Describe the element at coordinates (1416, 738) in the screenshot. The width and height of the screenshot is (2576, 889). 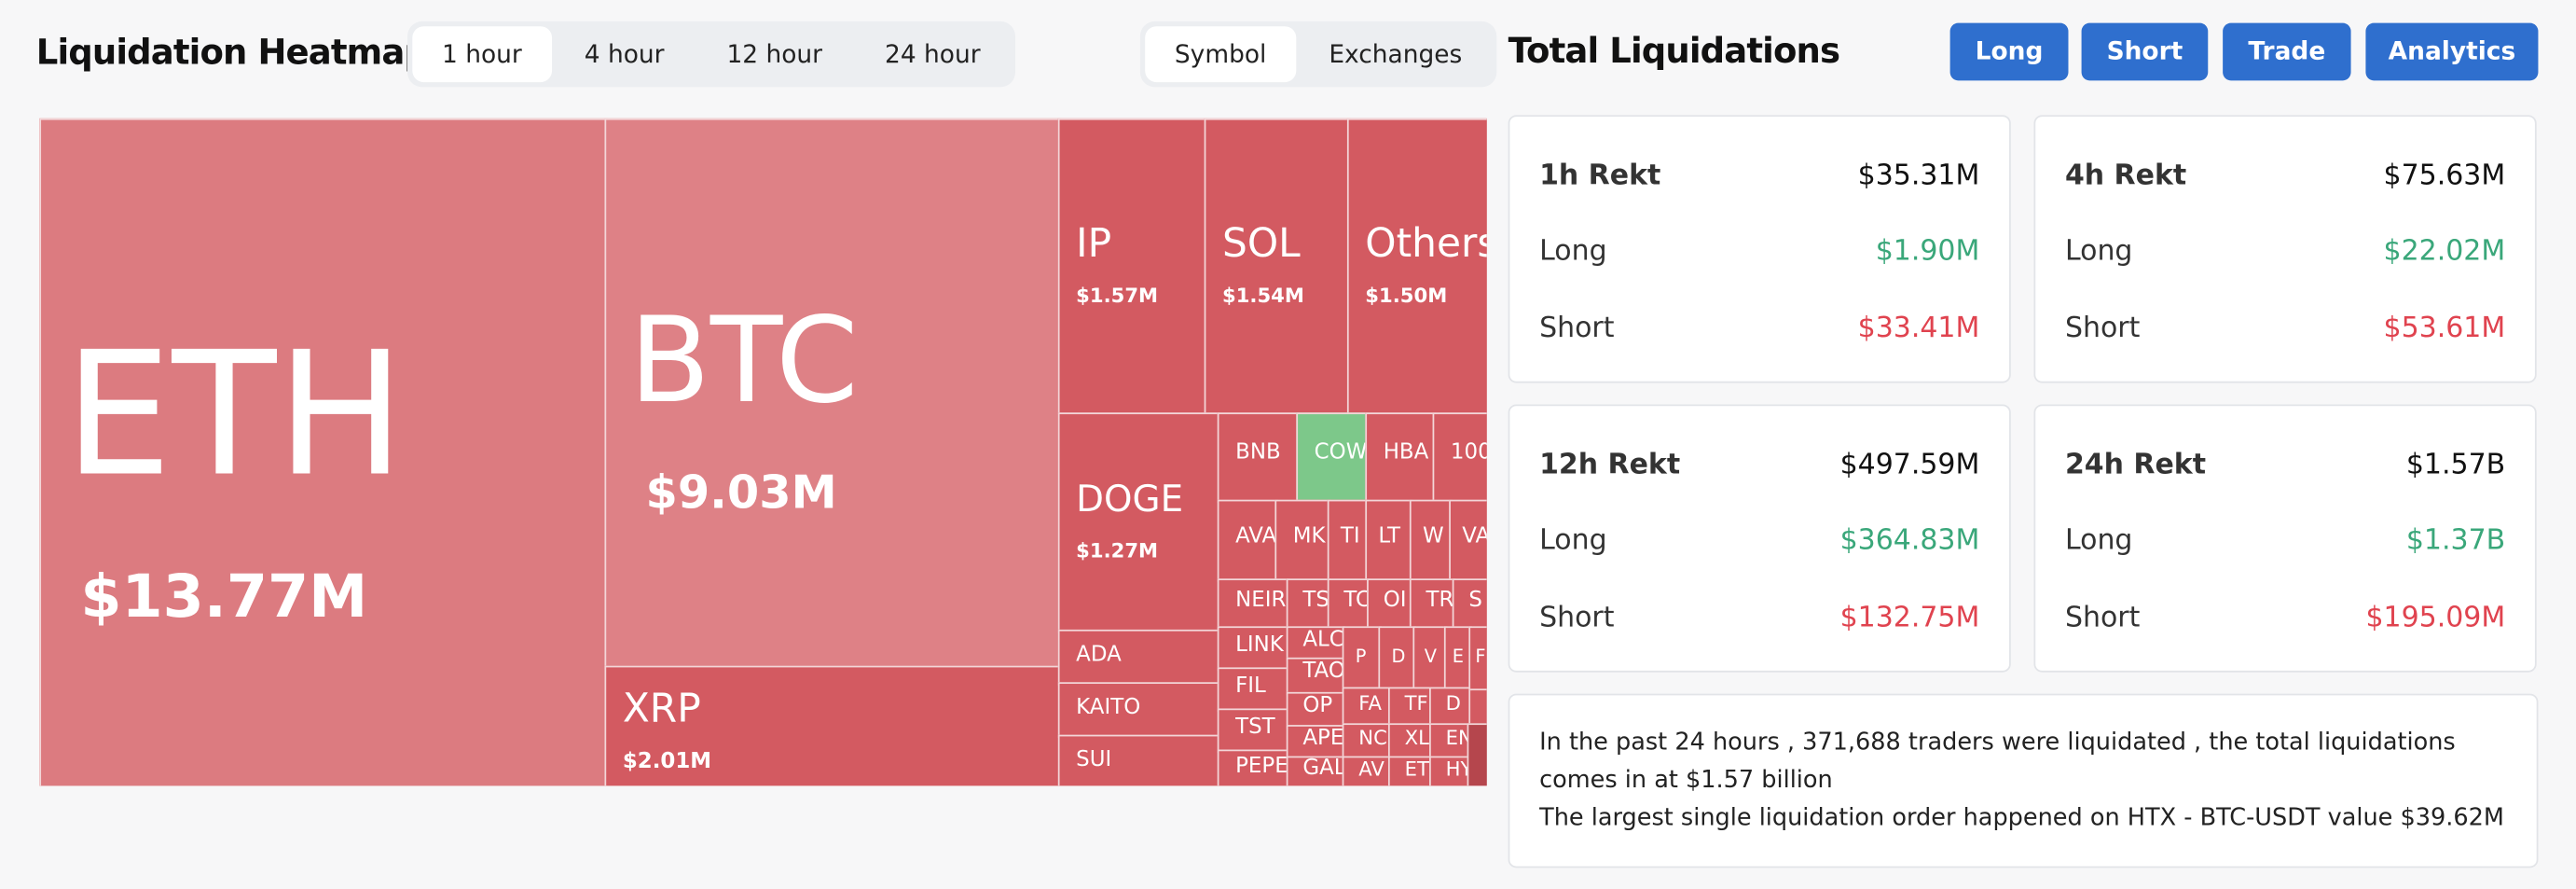
I see `tile-label: XL` at that location.